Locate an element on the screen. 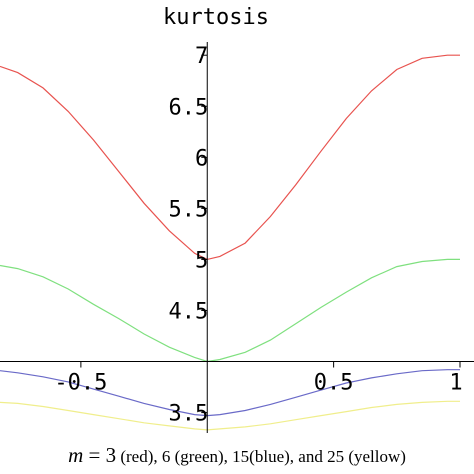  x-tick-label-1: 0.5 is located at coordinates (334, 383).